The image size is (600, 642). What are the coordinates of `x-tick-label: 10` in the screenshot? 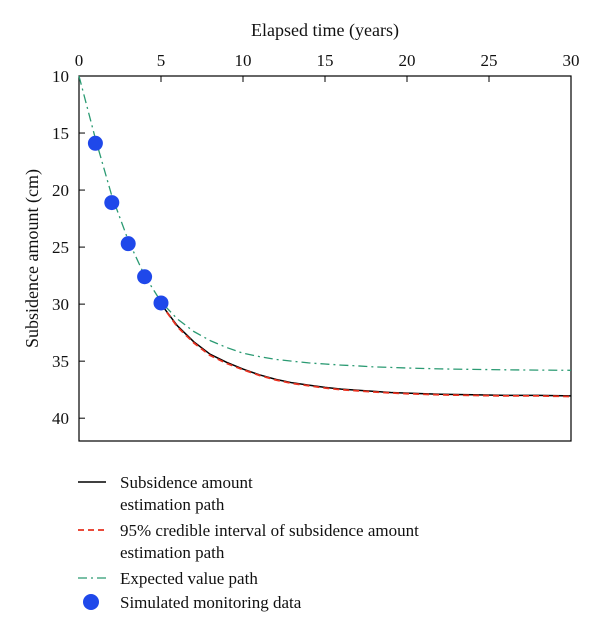 It's located at (243, 60).